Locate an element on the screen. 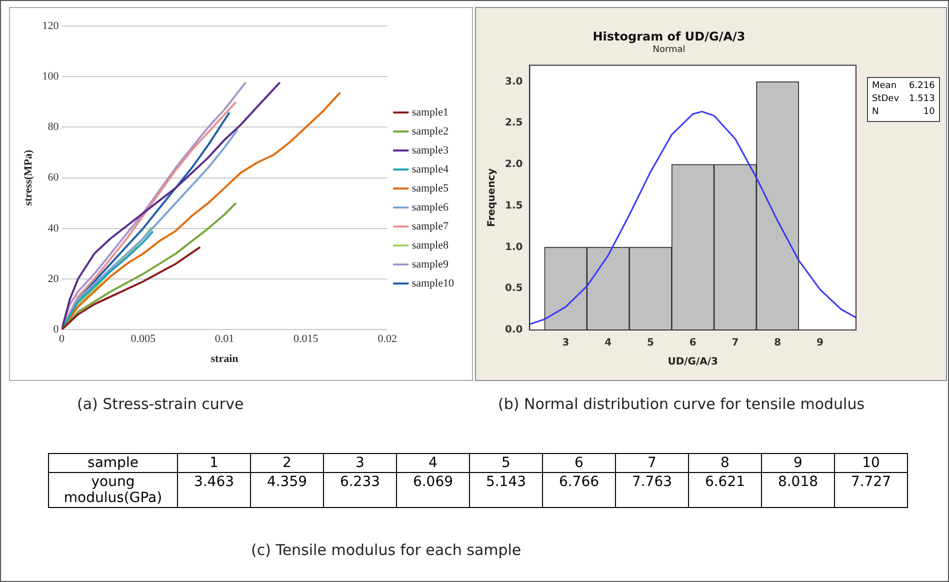 The image size is (949, 582). y-tick-label: 80 is located at coordinates (54, 127).